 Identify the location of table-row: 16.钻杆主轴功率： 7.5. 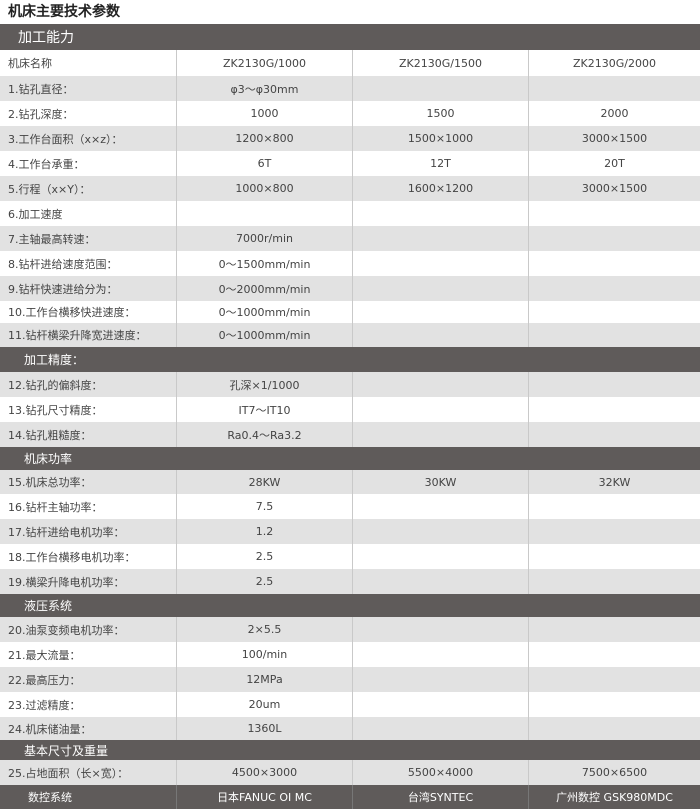
(350, 506).